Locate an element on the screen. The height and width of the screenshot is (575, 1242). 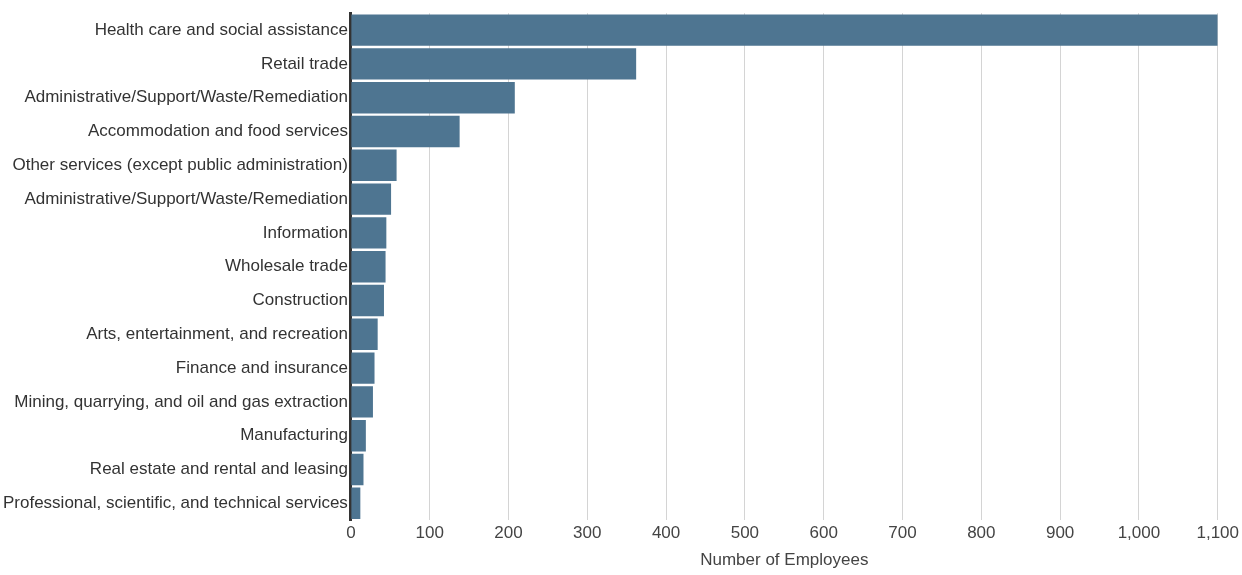
y-tick-label: Construction is located at coordinates (300, 300).